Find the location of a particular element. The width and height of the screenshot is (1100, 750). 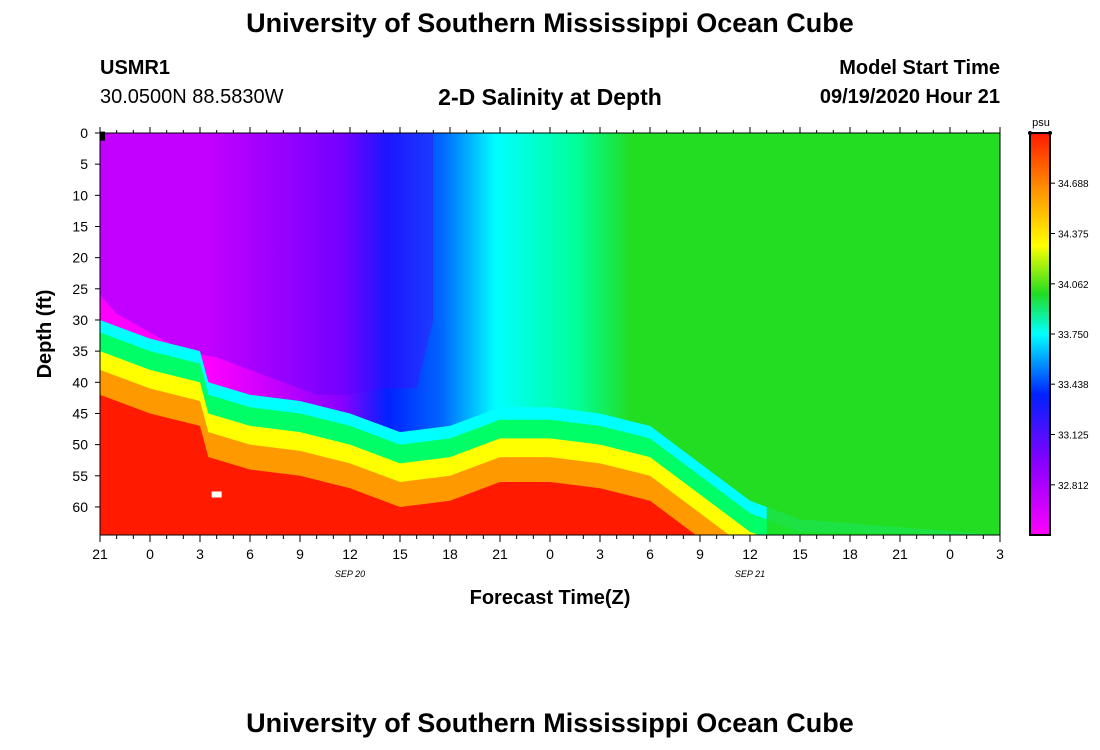

model-start-value: 09/19/2020 Hour 21 is located at coordinates (909, 97).